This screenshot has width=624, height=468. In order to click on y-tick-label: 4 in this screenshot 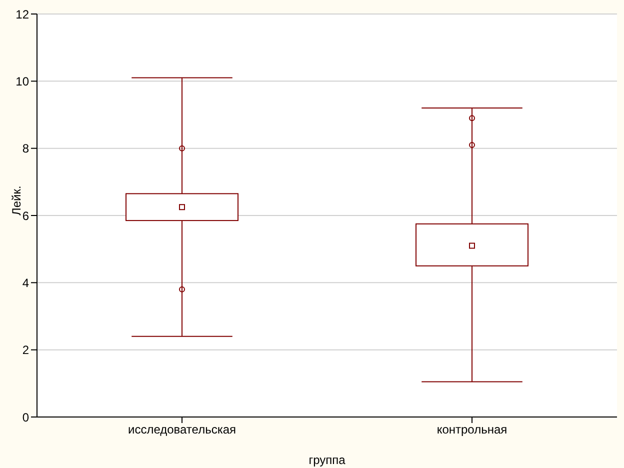, I will do `click(26, 283)`.